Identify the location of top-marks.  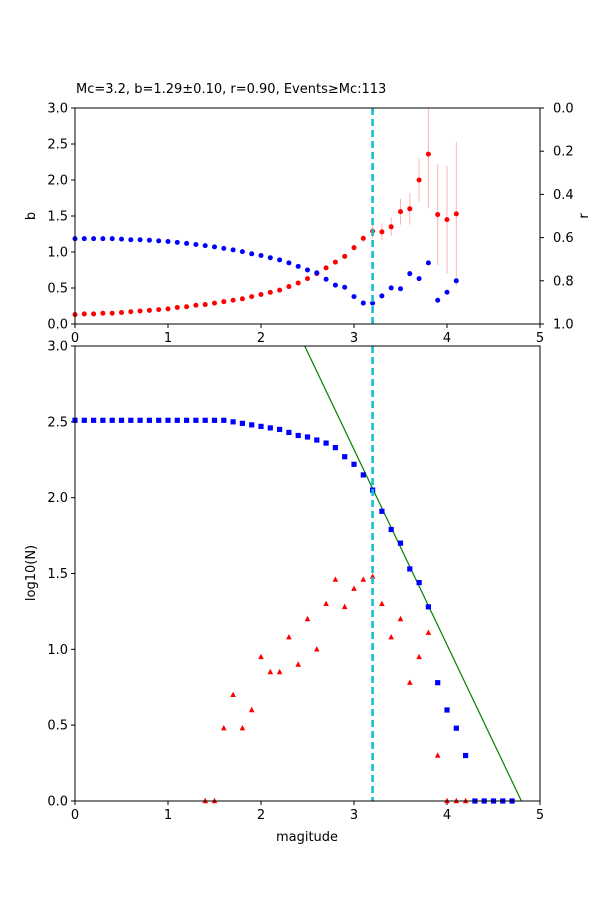
(266, 211).